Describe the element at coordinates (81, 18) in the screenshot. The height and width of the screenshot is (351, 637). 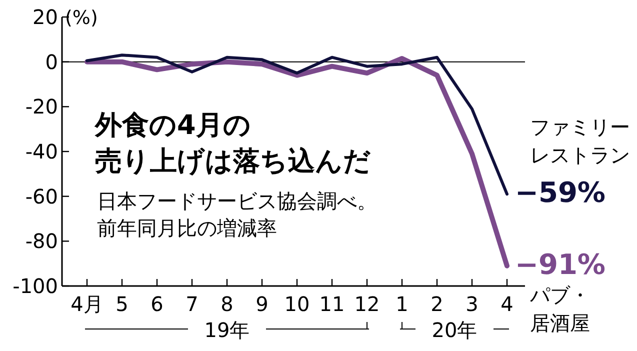
I see `y-axis-title: (%)` at that location.